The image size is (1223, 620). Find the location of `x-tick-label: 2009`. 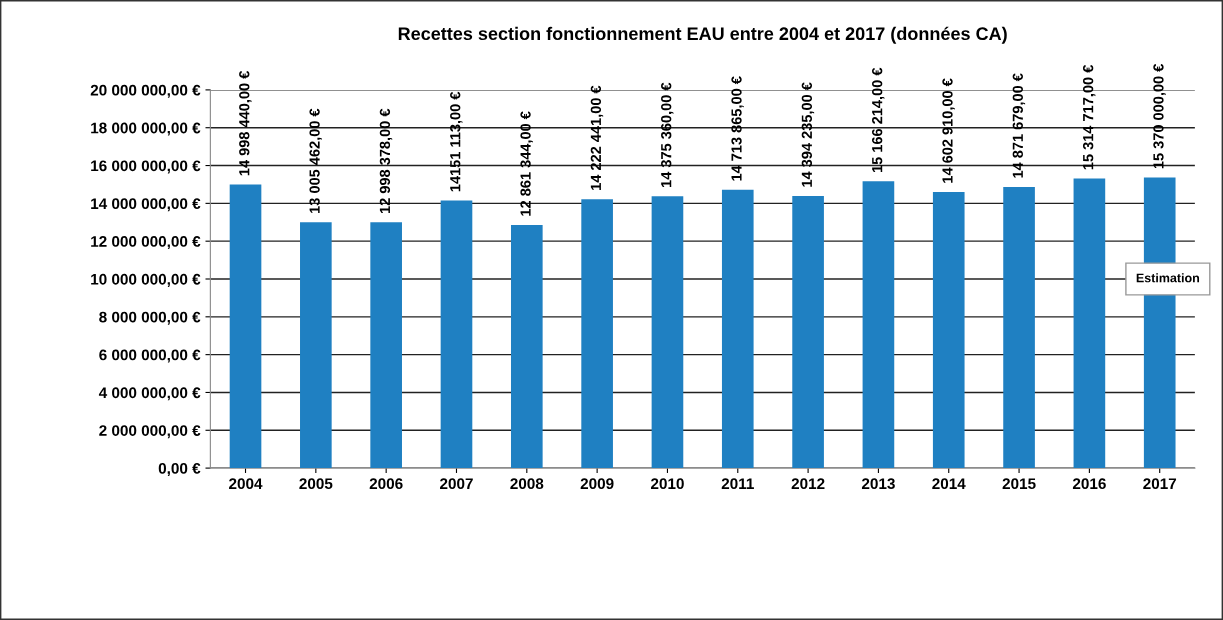

x-tick-label: 2009 is located at coordinates (597, 484).